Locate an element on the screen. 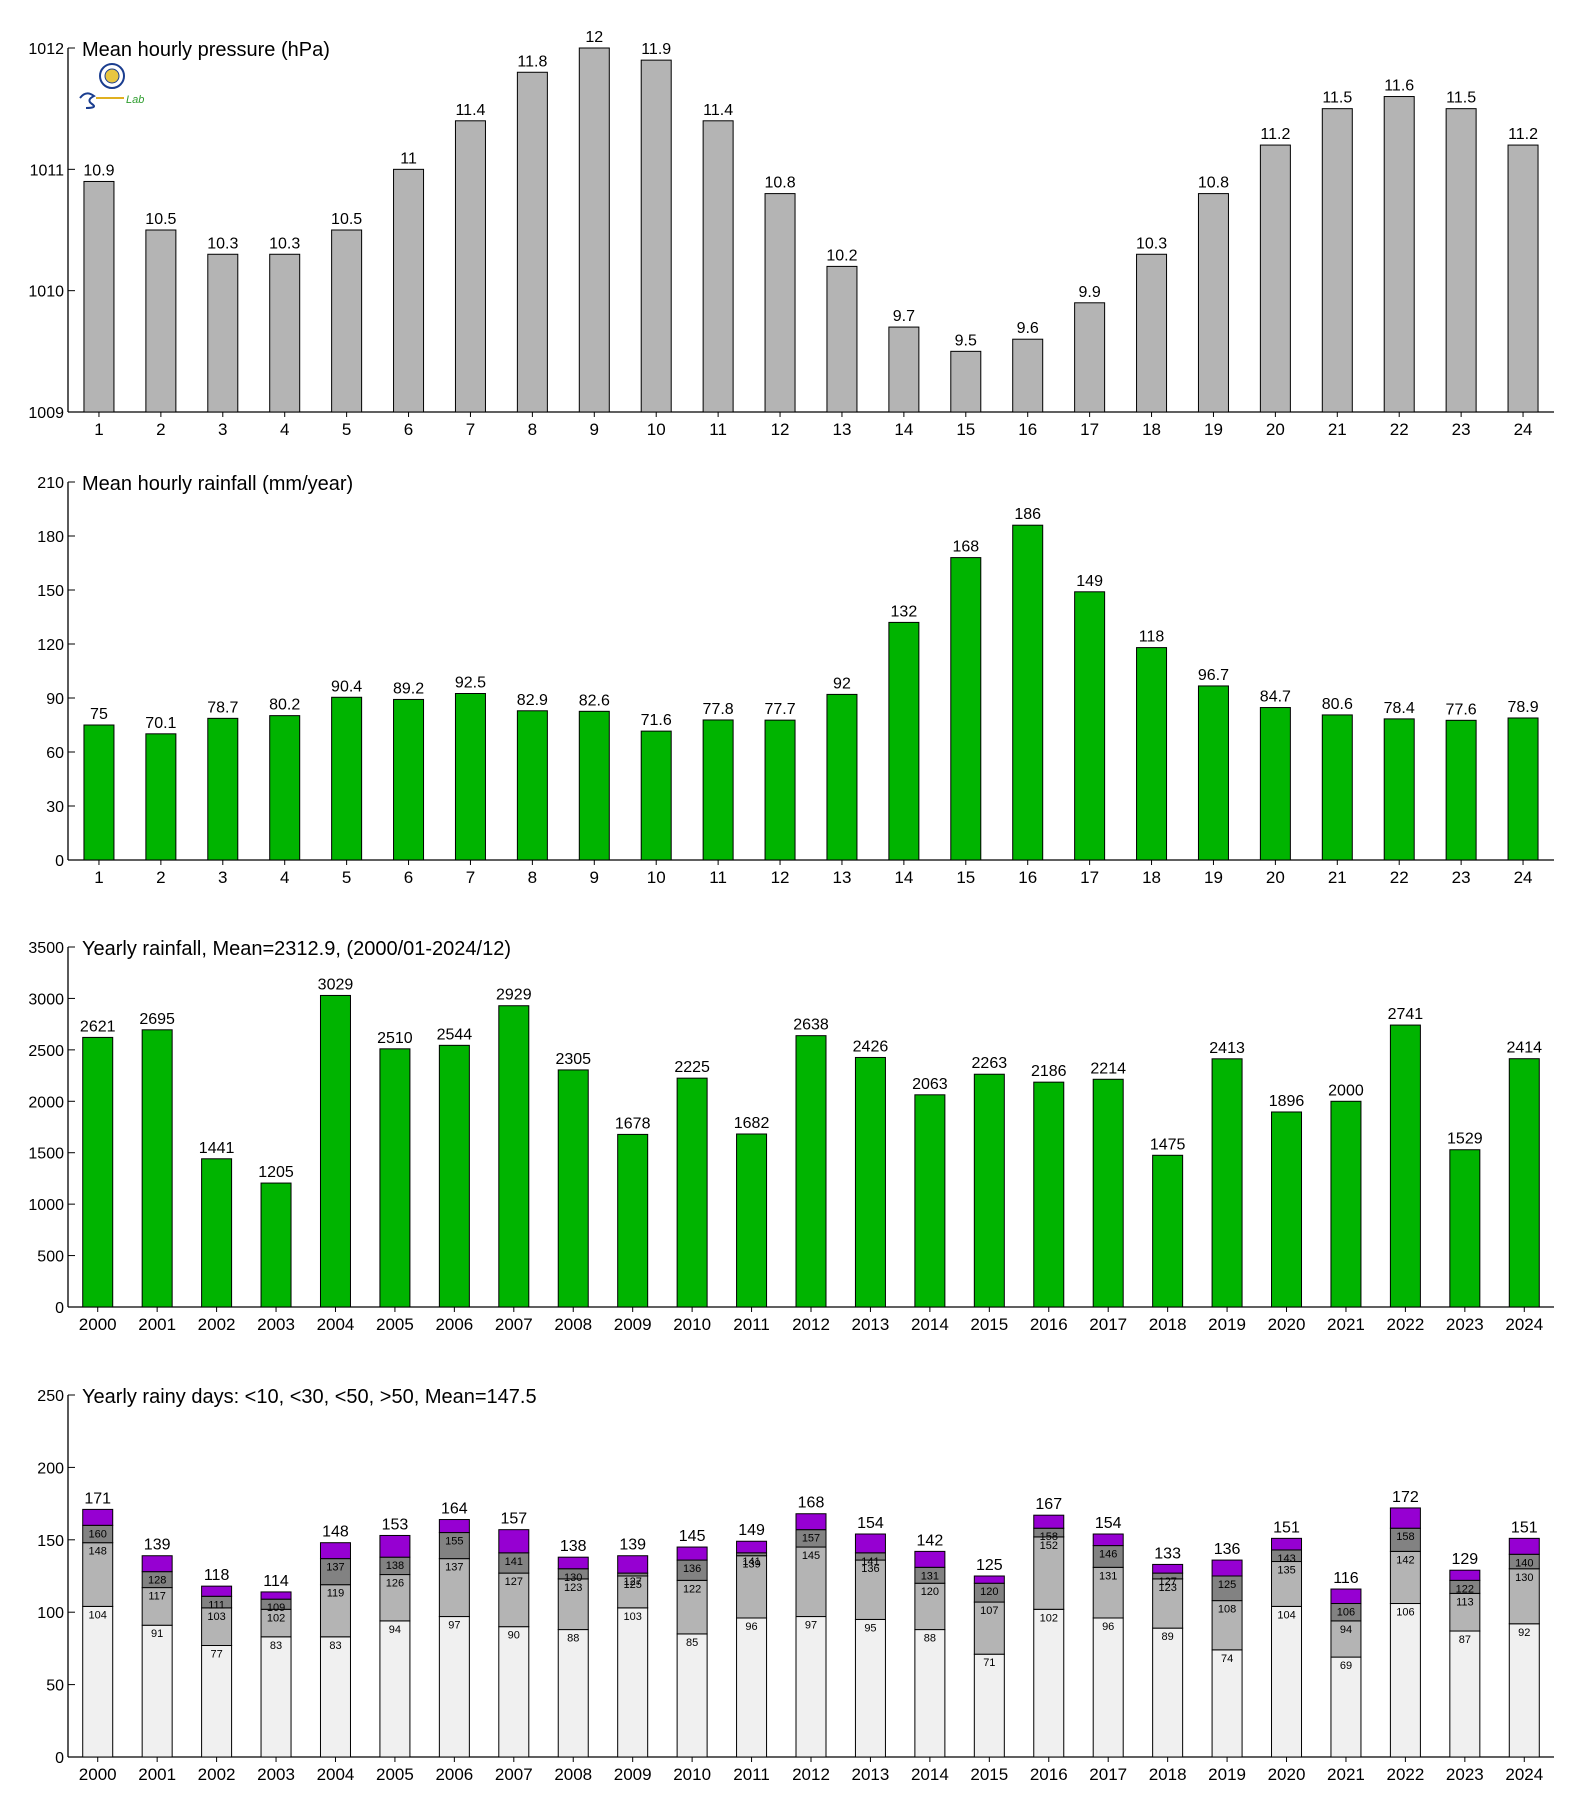 This screenshot has height=1800, width=1580. segment-label-lt30: 94 is located at coordinates (1346, 1630).